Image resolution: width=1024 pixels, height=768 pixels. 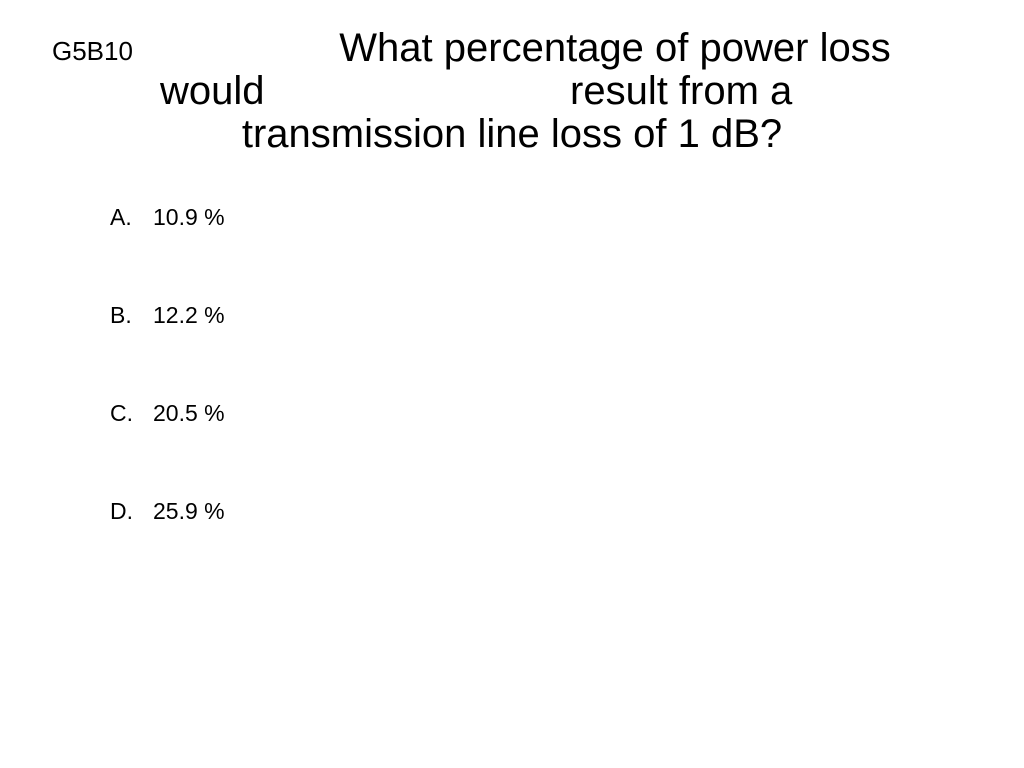 I want to click on option-text: 10.9 %, so click(x=189, y=217).